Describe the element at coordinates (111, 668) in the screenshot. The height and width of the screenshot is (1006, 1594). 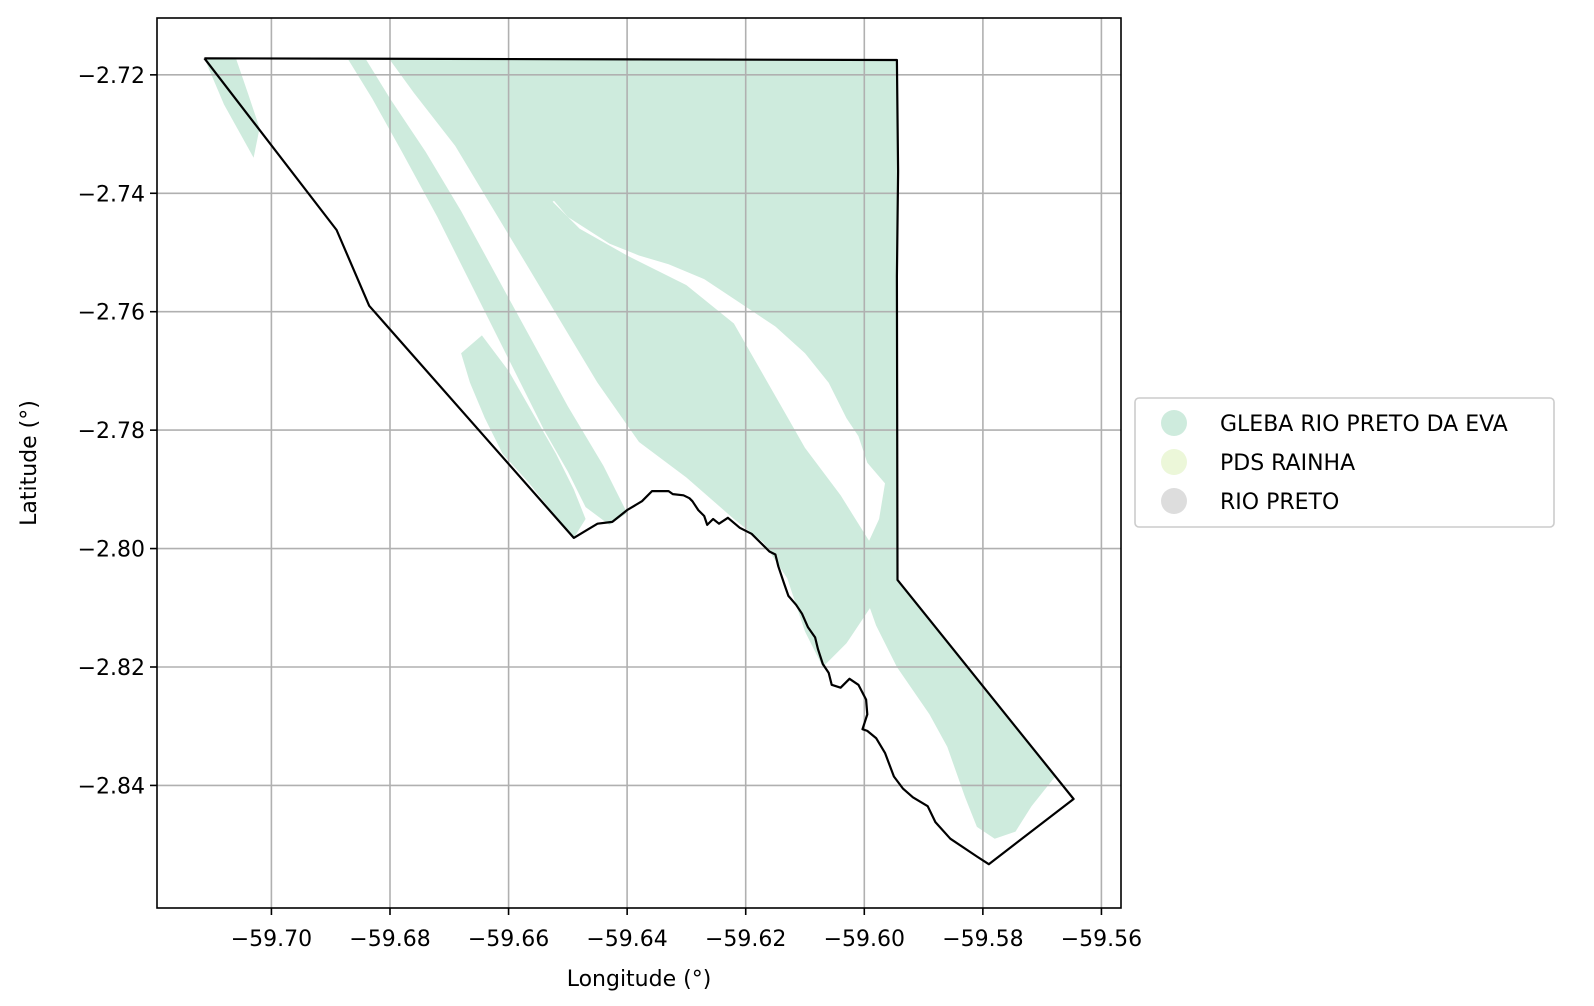
I see `y-tick-label-6: −2.82` at that location.